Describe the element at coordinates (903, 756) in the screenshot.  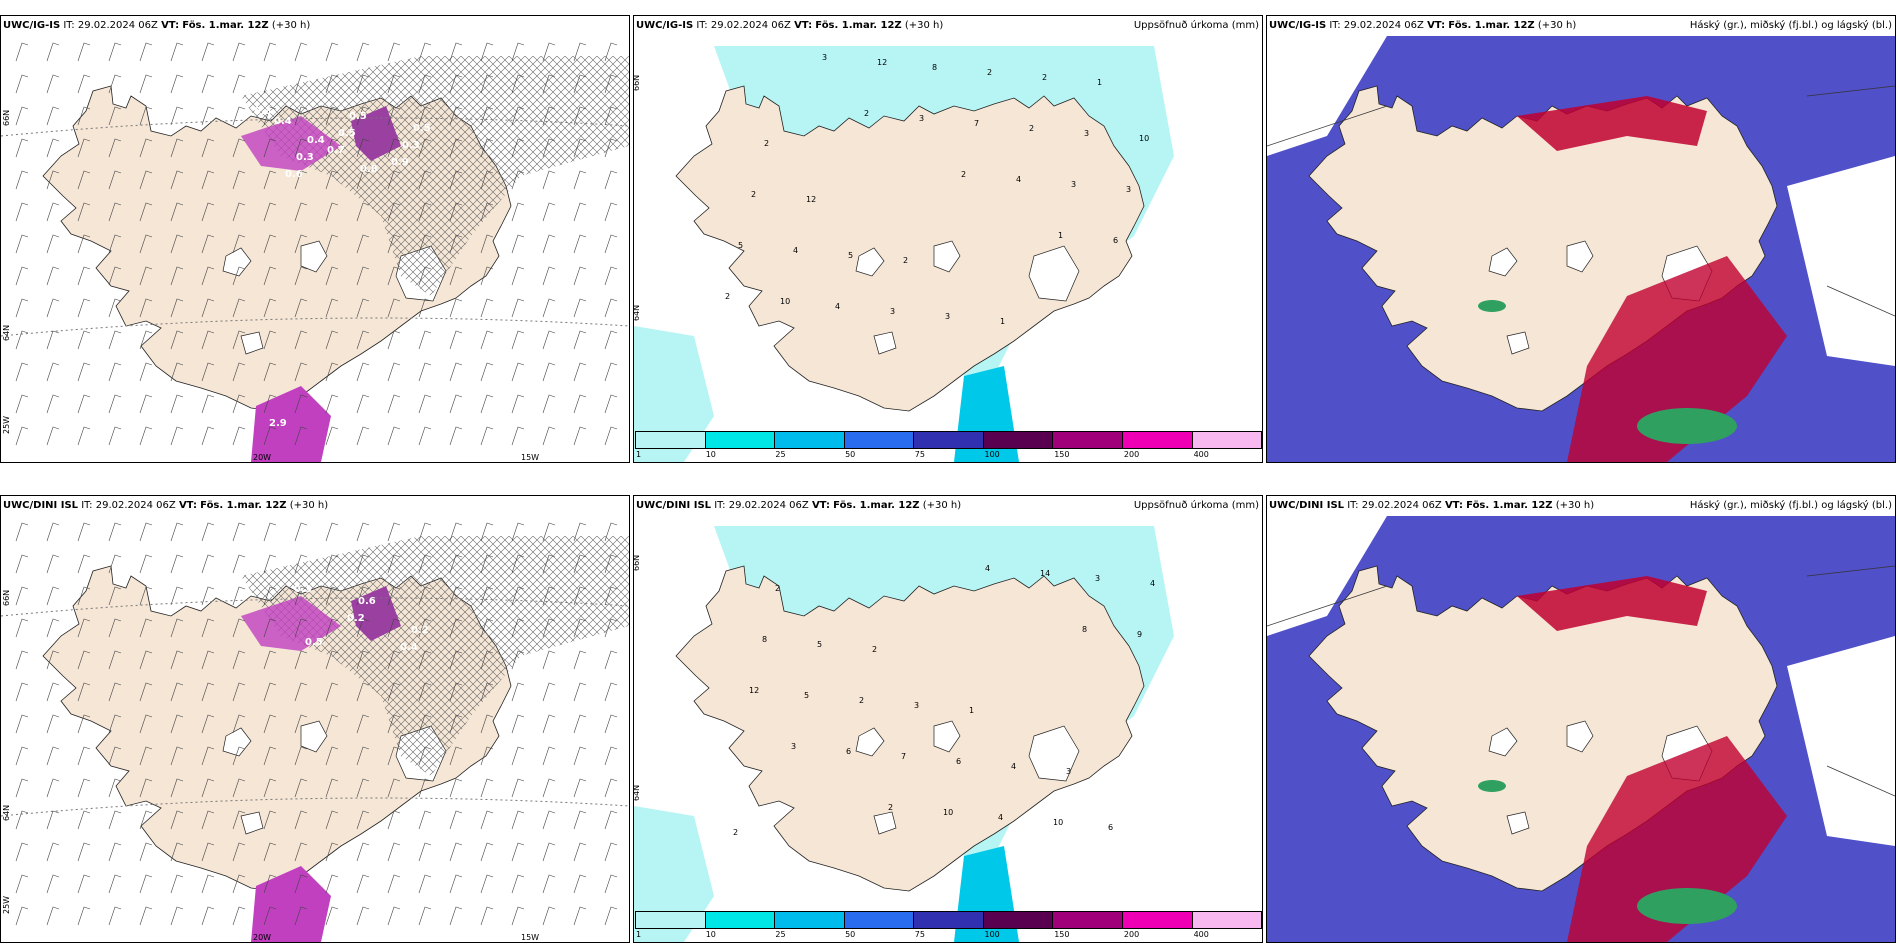
I see `value-label: 7` at that location.